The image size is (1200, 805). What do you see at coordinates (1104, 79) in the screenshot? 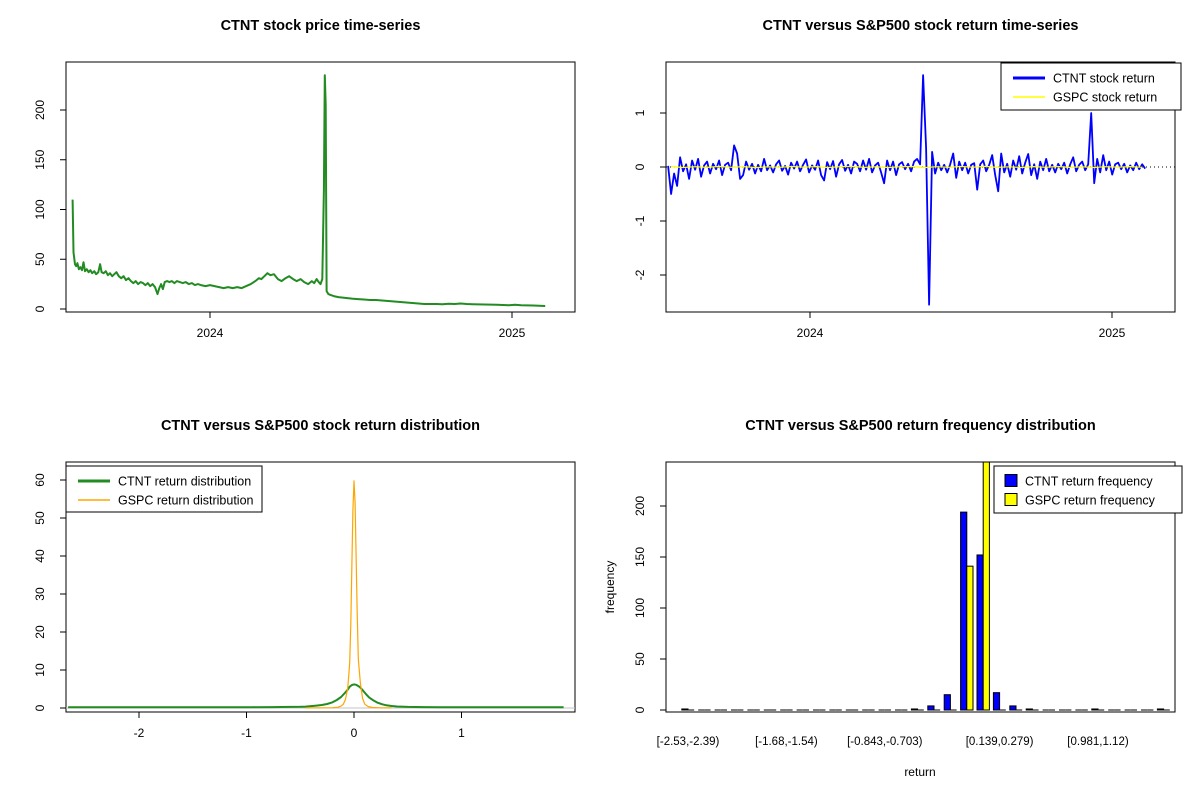
I see `svg-text: CTNT stock return` at bounding box center [1104, 79].